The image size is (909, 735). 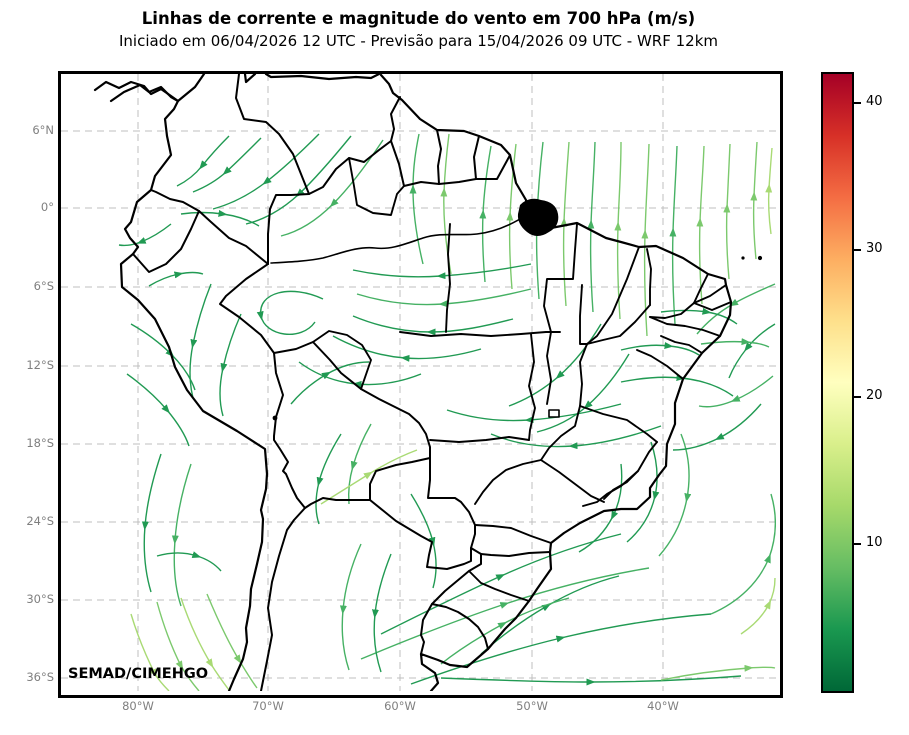 What do you see at coordinates (40, 521) in the screenshot?
I see `lat-tick-label: 24°S` at bounding box center [40, 521].